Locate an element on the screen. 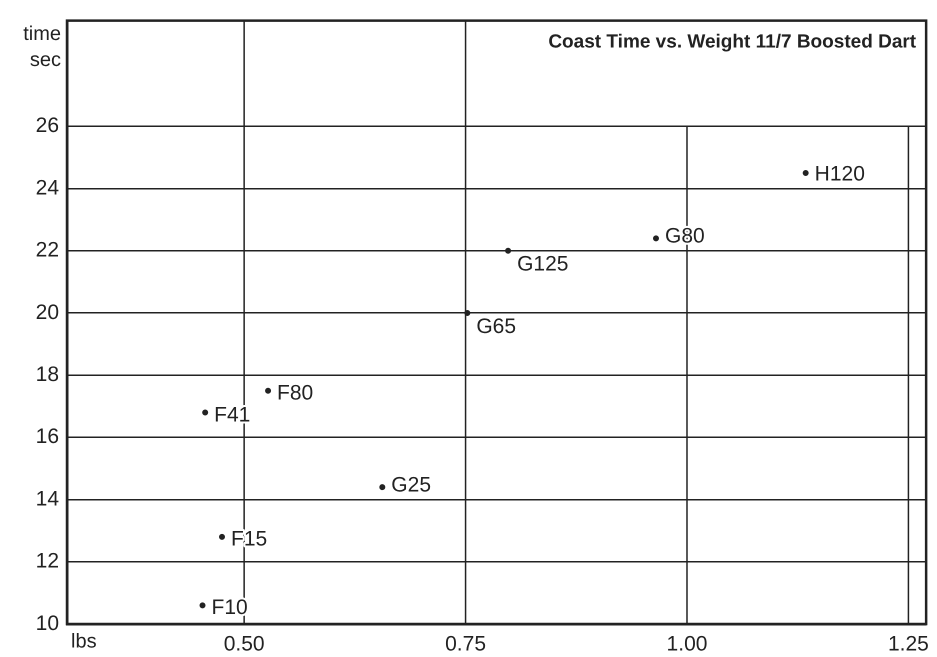  y-tick-label: 10 is located at coordinates (47, 623).